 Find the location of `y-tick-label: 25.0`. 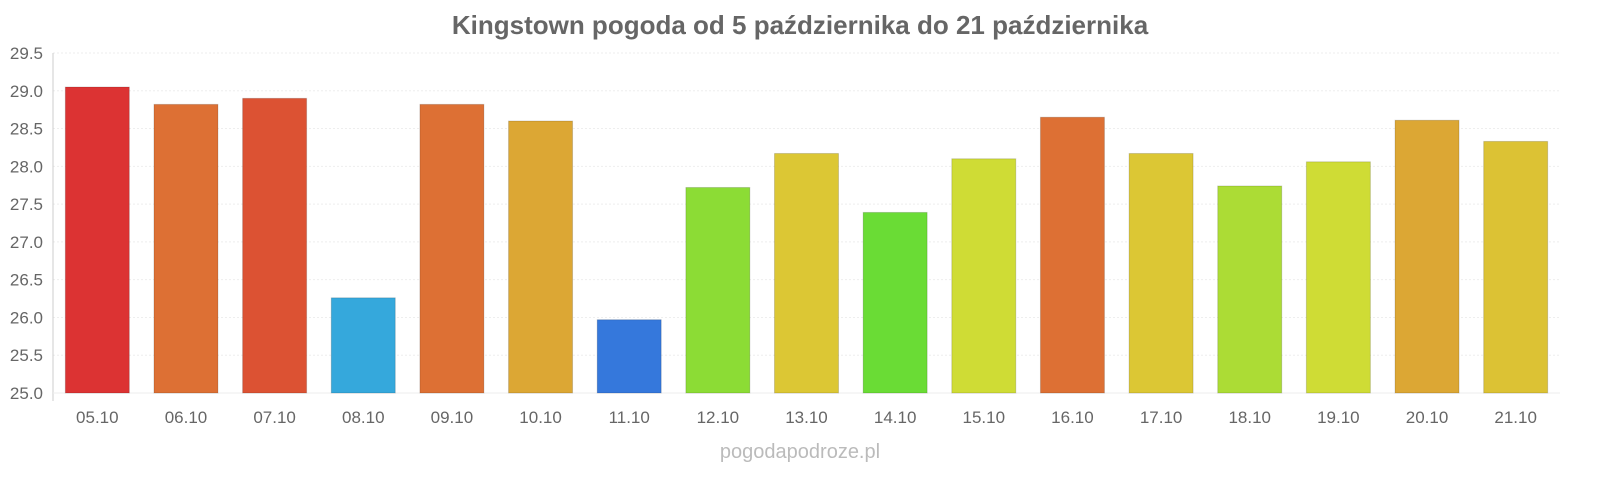

y-tick-label: 25.0 is located at coordinates (26, 393).